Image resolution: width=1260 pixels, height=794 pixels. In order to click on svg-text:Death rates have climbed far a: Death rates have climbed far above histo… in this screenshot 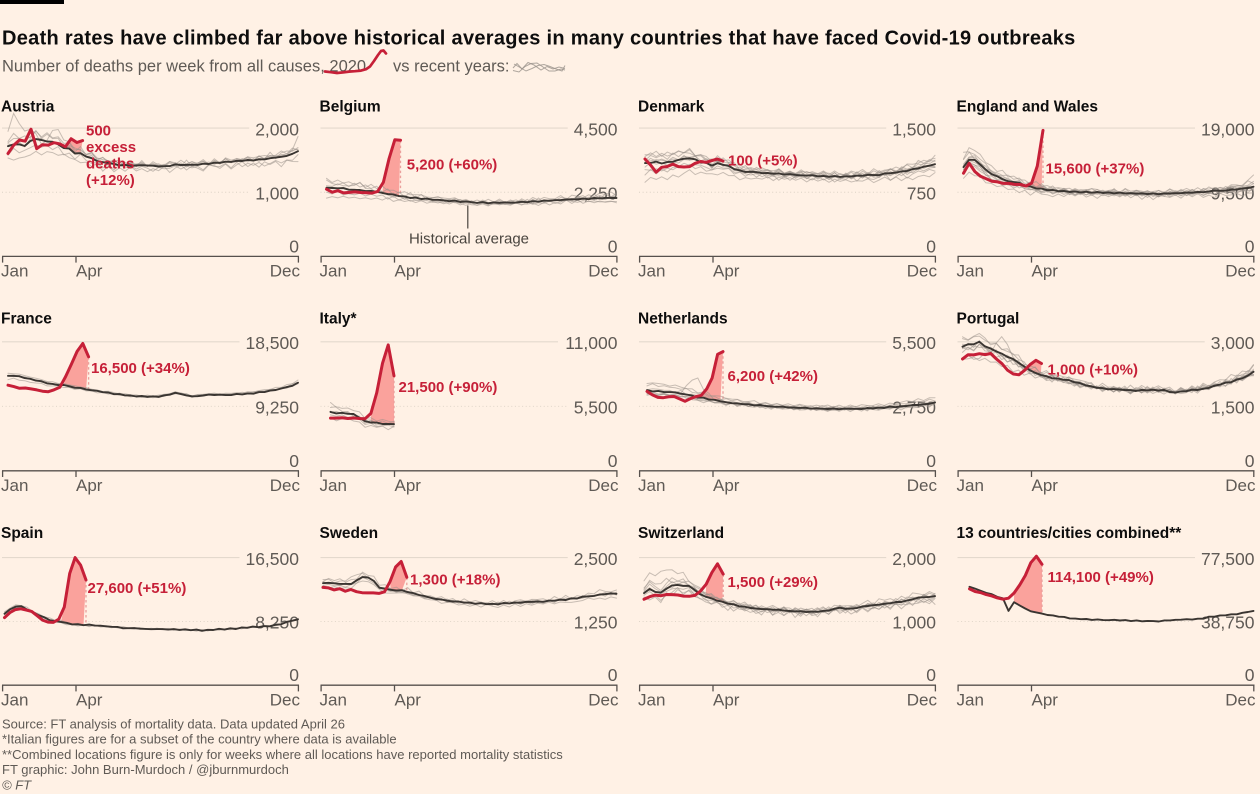, I will do `click(539, 39)`.